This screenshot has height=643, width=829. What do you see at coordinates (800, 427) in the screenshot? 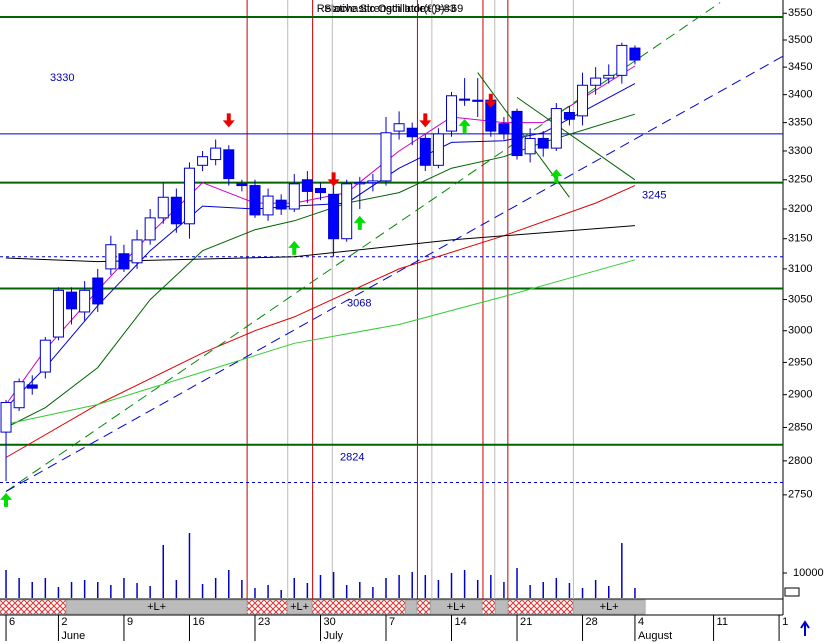
I see `y-tick-label: 2850` at bounding box center [800, 427].